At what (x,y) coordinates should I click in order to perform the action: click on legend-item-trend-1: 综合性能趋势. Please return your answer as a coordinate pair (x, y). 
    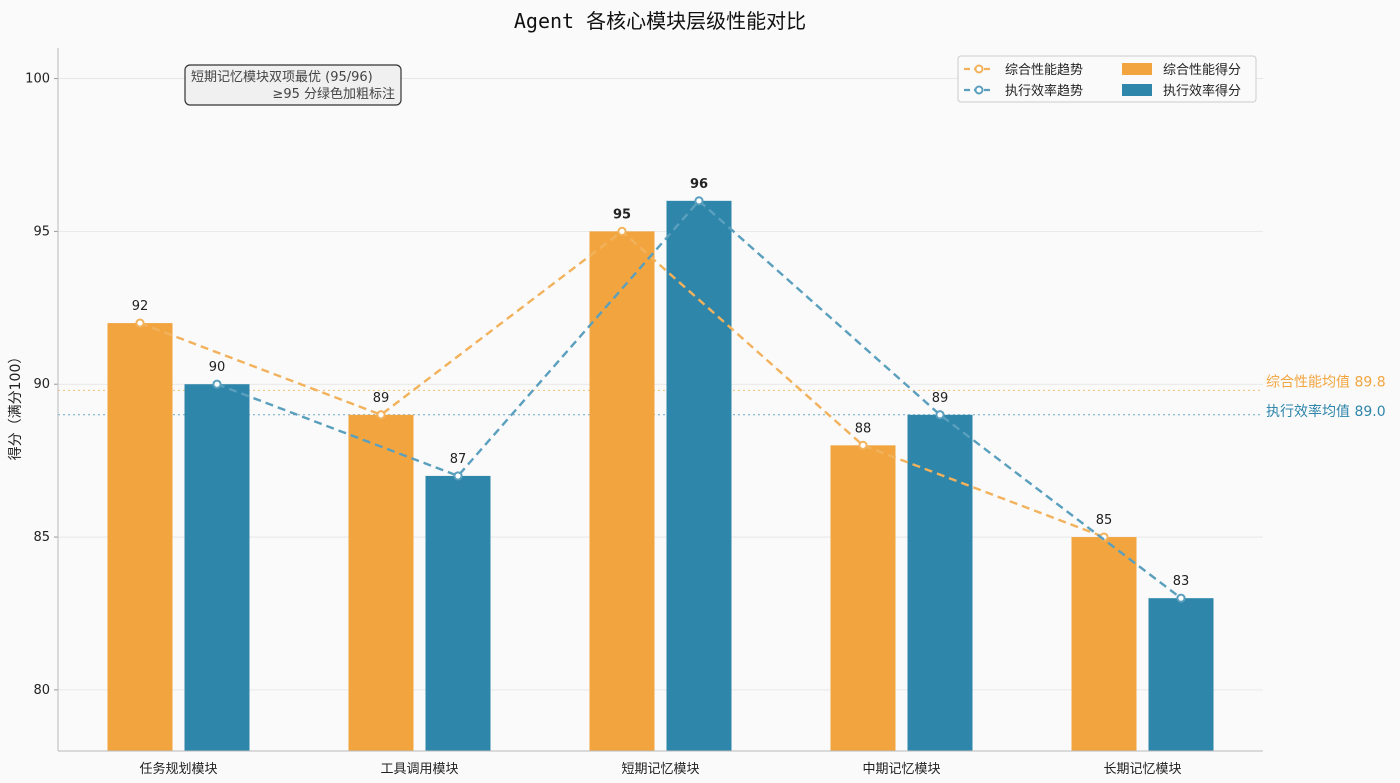
    Looking at the image, I should click on (1023, 70).